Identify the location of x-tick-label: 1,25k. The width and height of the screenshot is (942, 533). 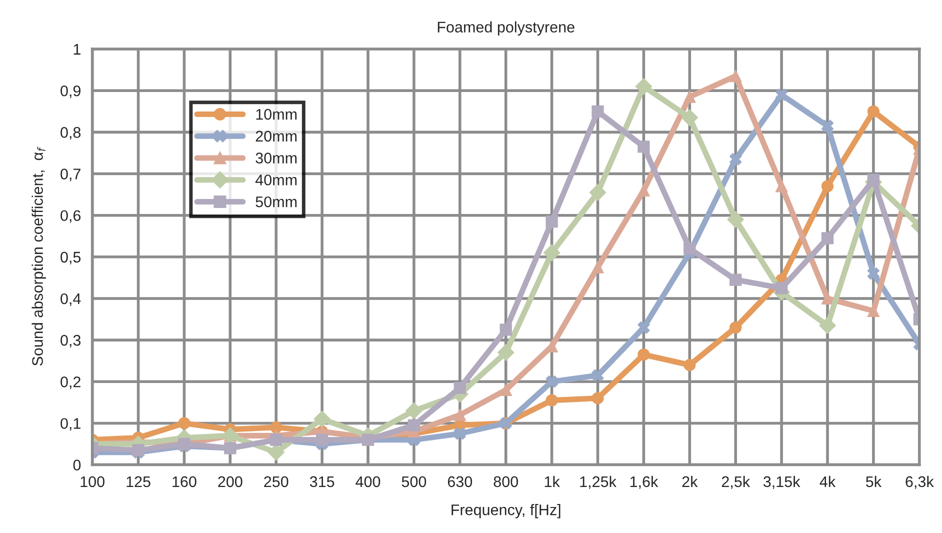
(598, 482).